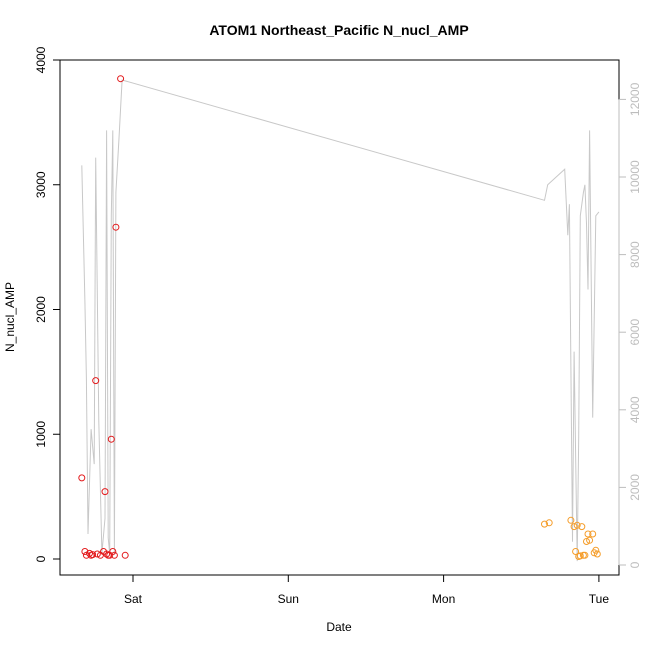 This screenshot has height=650, width=650. I want to click on y-tick-label: 0, so click(41, 558).